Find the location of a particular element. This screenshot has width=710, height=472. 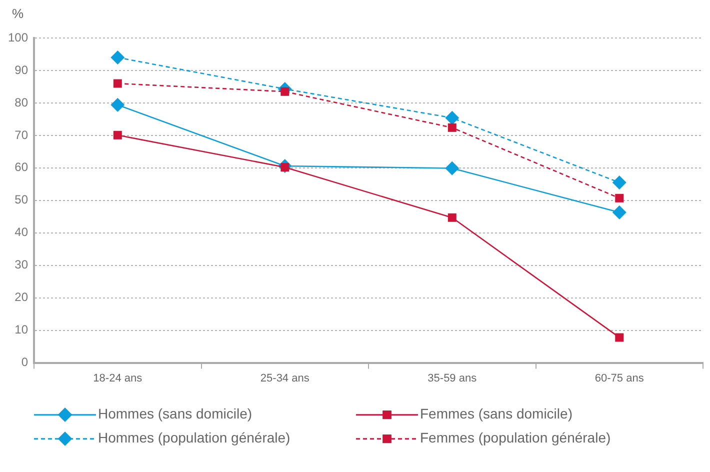

y-tick-label: 60 is located at coordinates (21, 167).